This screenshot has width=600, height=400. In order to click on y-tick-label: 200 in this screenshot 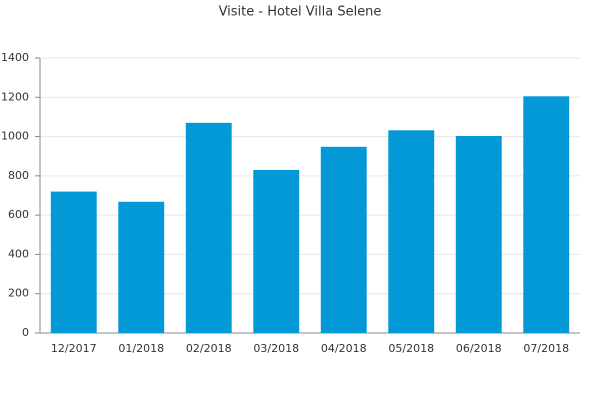, I will do `click(18, 293)`.